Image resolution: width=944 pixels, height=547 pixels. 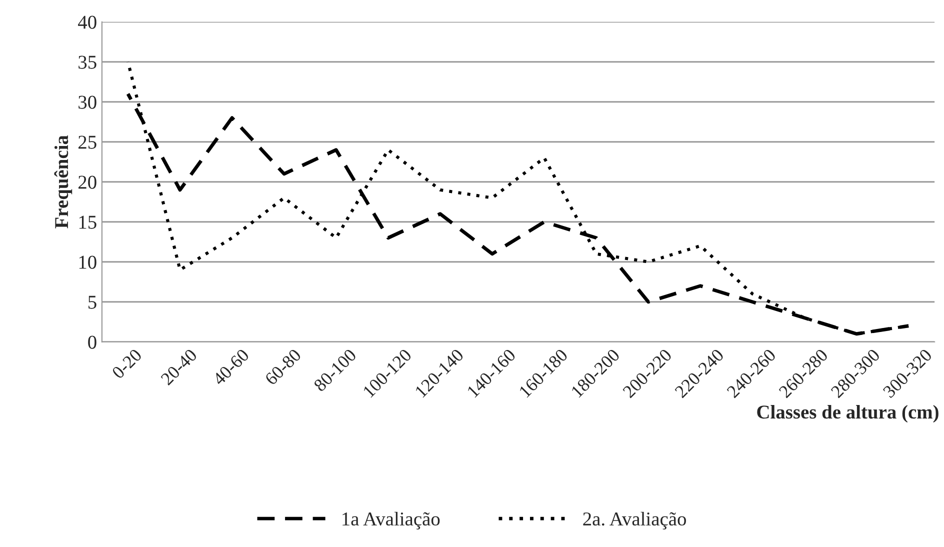 I want to click on x-tick-label: 0-20, so click(x=126, y=364).